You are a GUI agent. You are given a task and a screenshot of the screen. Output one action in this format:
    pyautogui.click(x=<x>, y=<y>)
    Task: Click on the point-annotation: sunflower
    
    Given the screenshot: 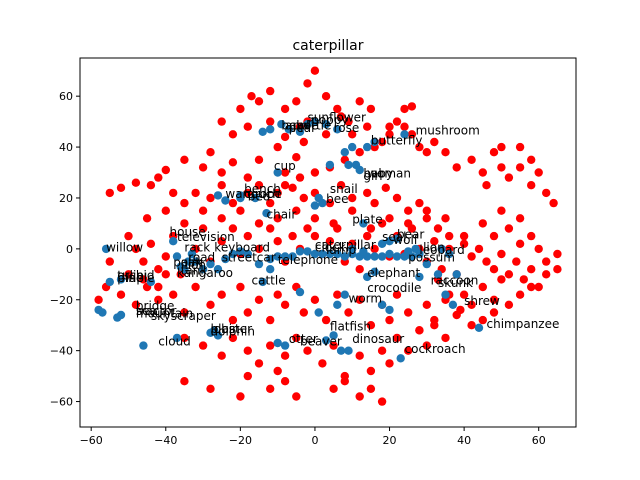 What is the action you would take?
    pyautogui.click(x=337, y=118)
    